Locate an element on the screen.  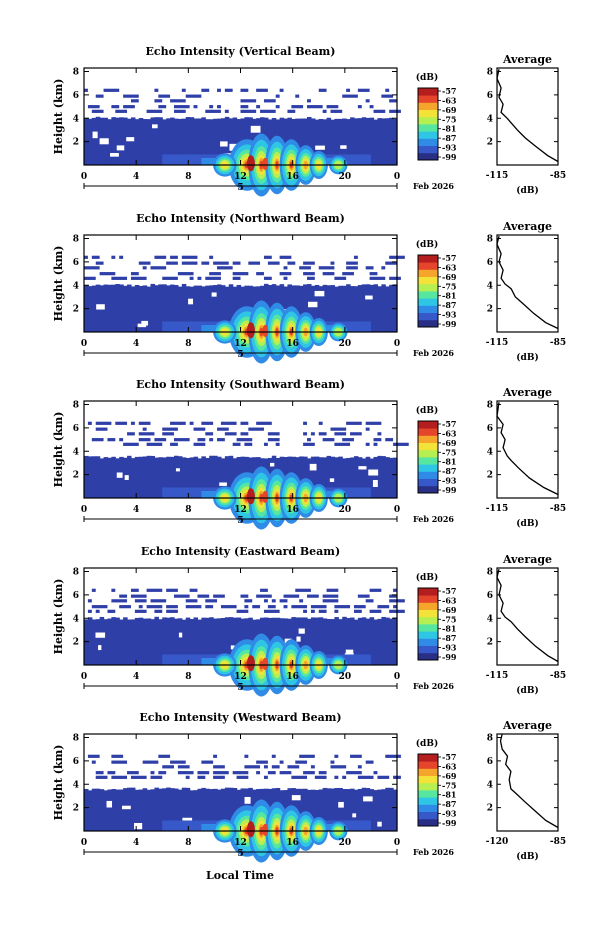
x-tick-label: 8 is located at coordinates (188, 843).